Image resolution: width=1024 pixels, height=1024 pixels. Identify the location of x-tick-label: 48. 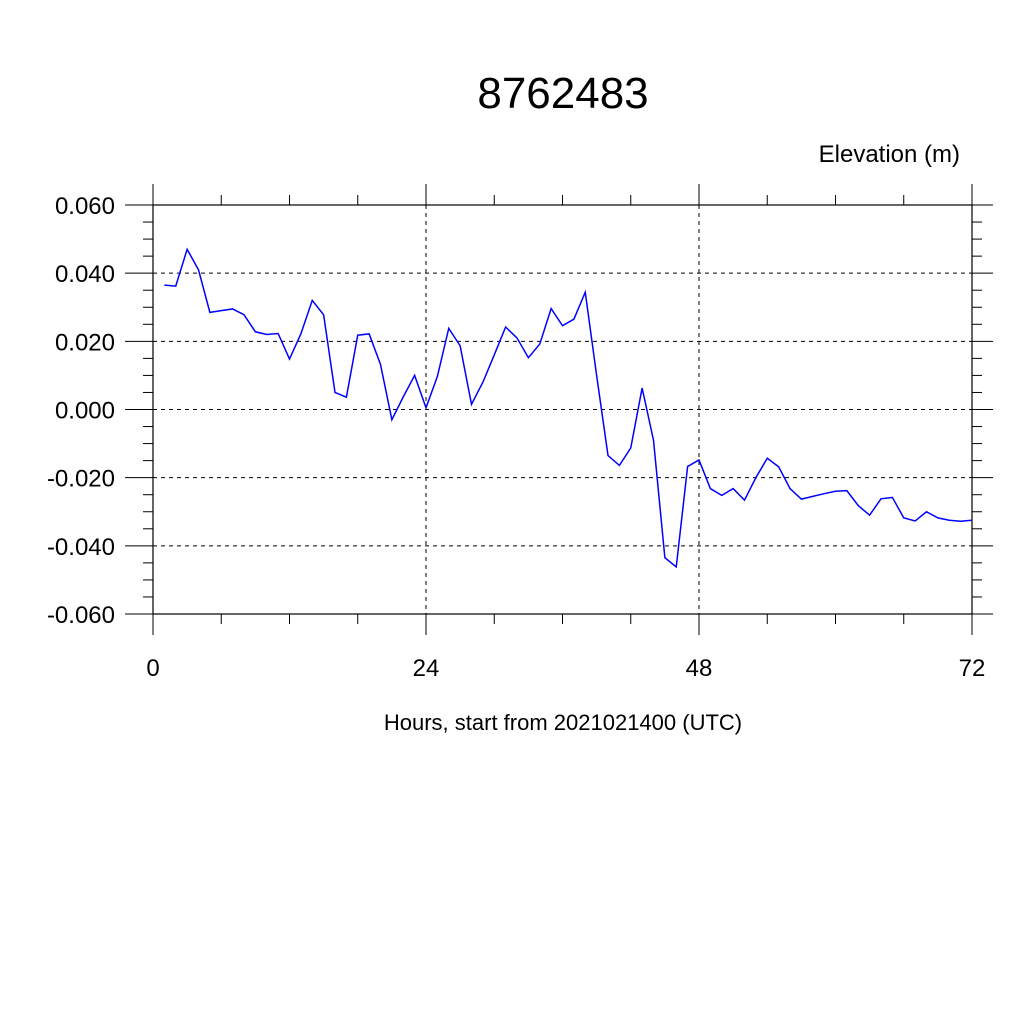
(699, 668).